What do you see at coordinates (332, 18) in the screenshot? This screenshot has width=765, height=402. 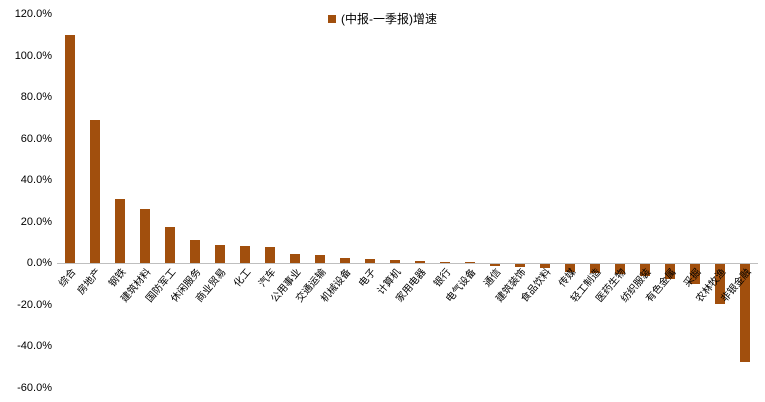 I see `legend-swatch` at bounding box center [332, 18].